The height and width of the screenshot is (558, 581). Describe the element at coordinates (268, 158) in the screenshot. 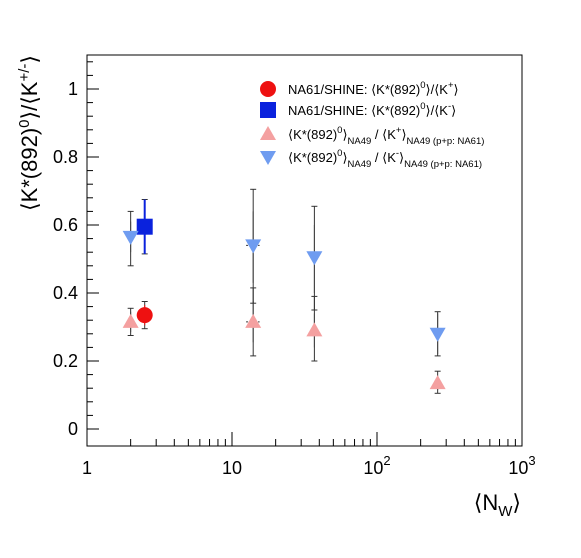

I see `legend-marker-triangle-down` at that location.